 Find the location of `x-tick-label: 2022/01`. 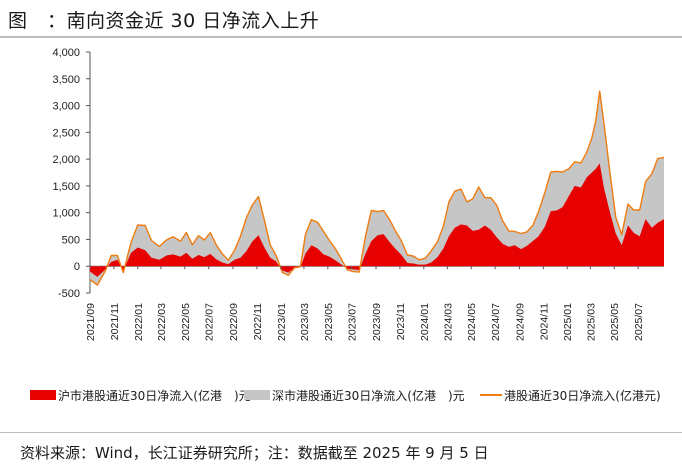

x-tick-label: 2022/01 is located at coordinates (139, 322).